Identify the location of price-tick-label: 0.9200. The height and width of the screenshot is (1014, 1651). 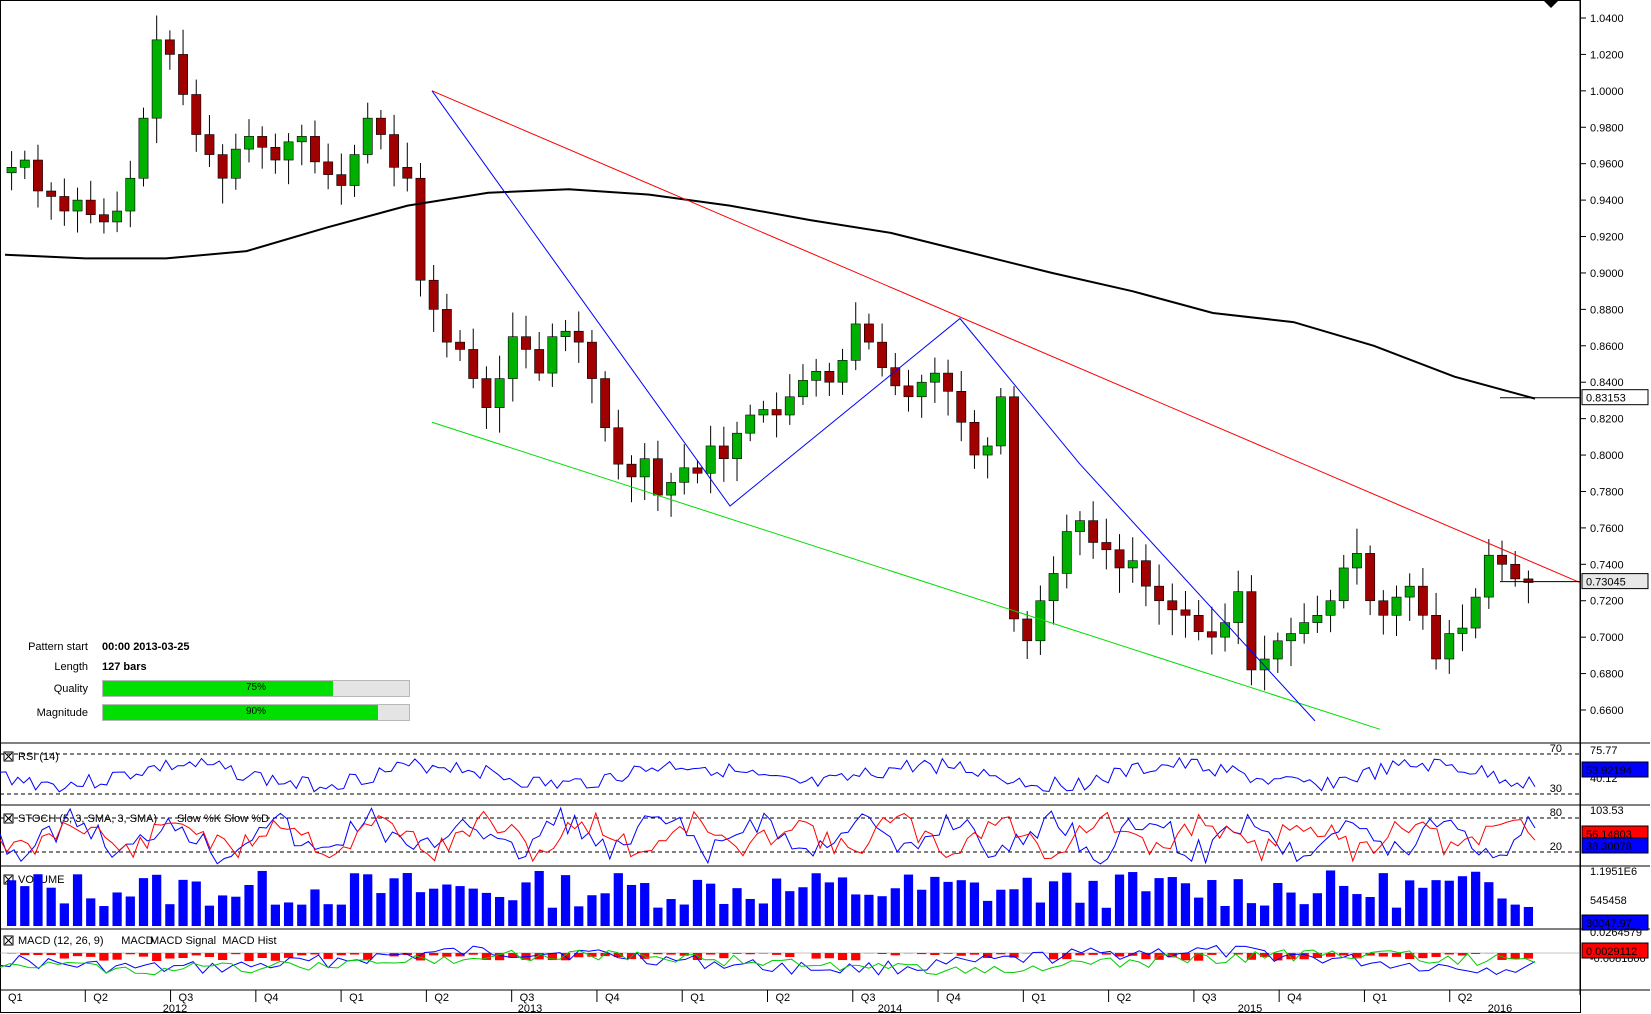
(1607, 238).